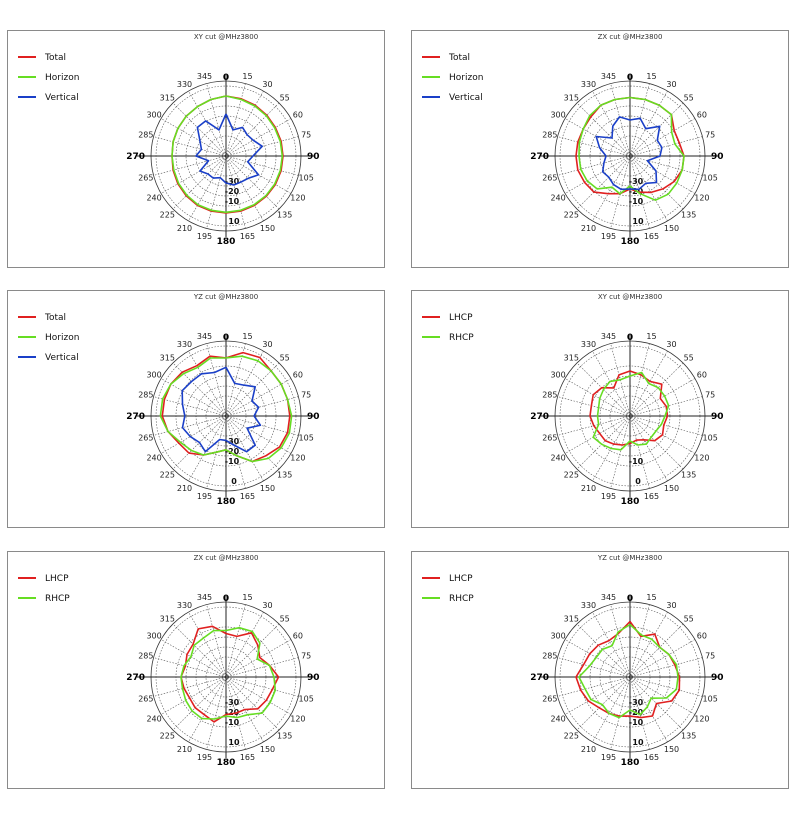  What do you see at coordinates (701, 719) in the screenshot?
I see `angle-label: 120` at bounding box center [701, 719].